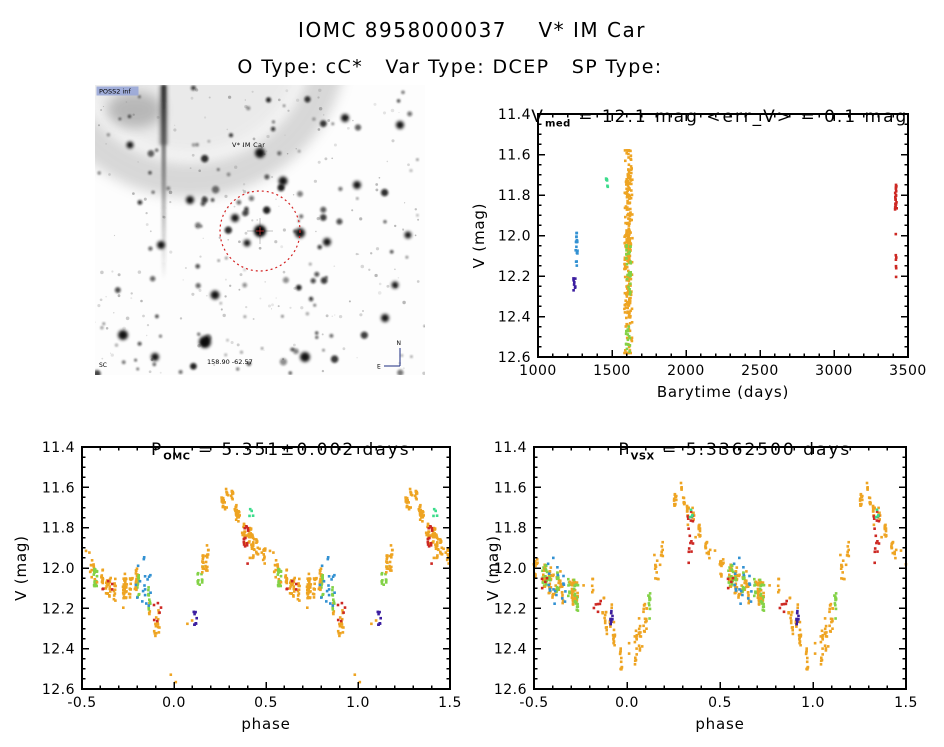 The width and height of the screenshot is (944, 747). I want to click on diffraction-trail, so click(163, 182).